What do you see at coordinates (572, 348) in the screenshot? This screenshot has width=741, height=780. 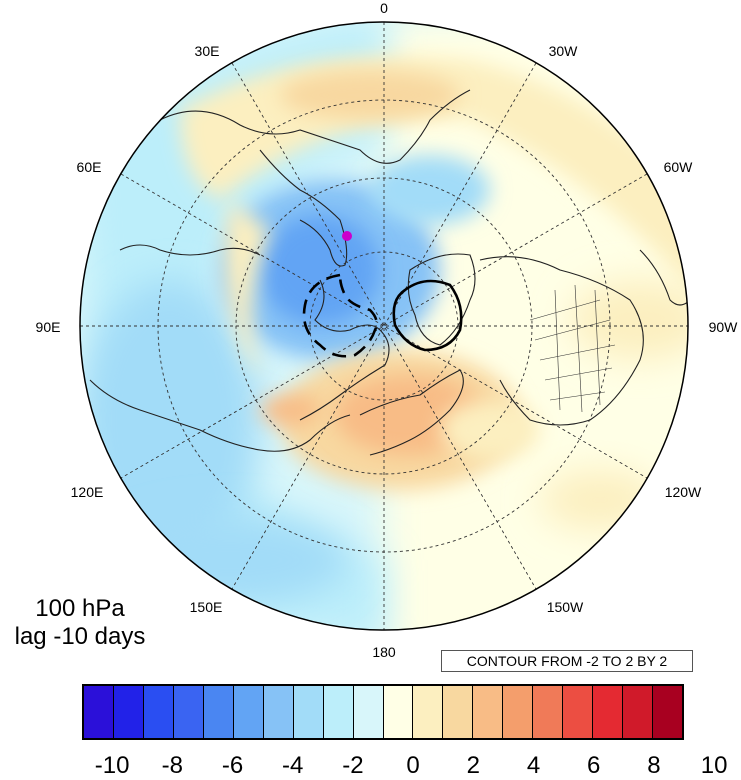 I see `state-boundaries` at bounding box center [572, 348].